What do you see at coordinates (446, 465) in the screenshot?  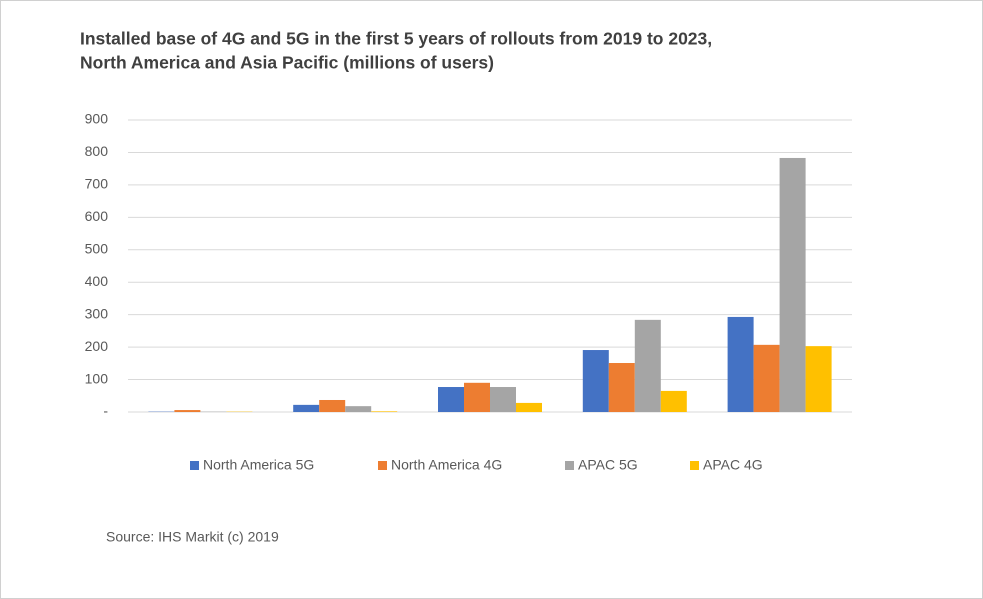 I see `legend-label: North America 4G` at bounding box center [446, 465].